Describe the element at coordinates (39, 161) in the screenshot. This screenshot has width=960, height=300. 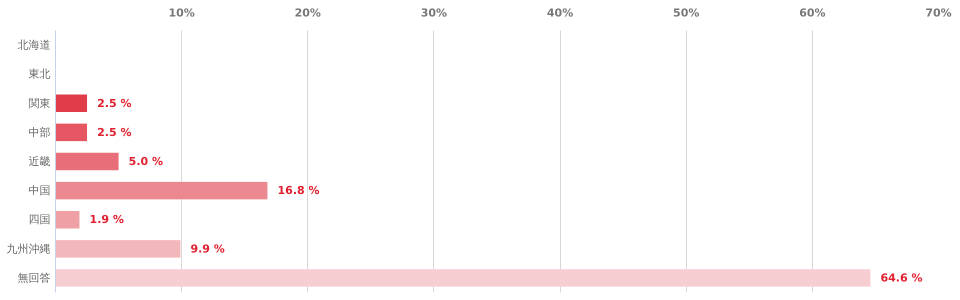
I see `y-tick-label: 近畿` at that location.